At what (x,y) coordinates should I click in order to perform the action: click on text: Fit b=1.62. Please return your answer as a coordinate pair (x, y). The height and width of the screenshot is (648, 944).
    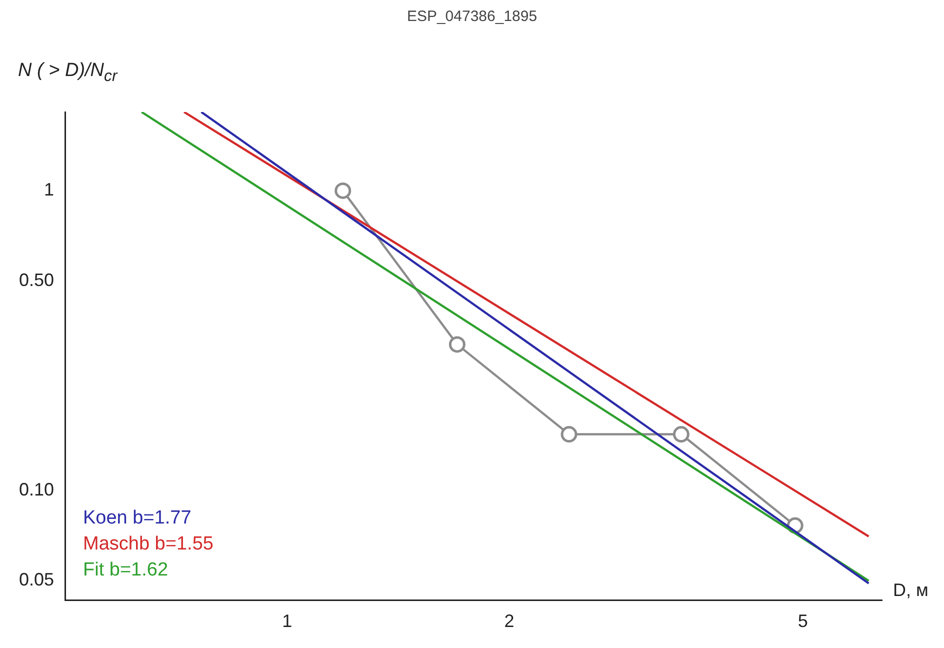
    Looking at the image, I should click on (125, 570).